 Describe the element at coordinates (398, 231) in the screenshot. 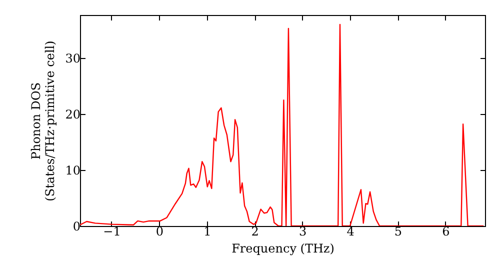

I see `x-tick-label: 5` at that location.